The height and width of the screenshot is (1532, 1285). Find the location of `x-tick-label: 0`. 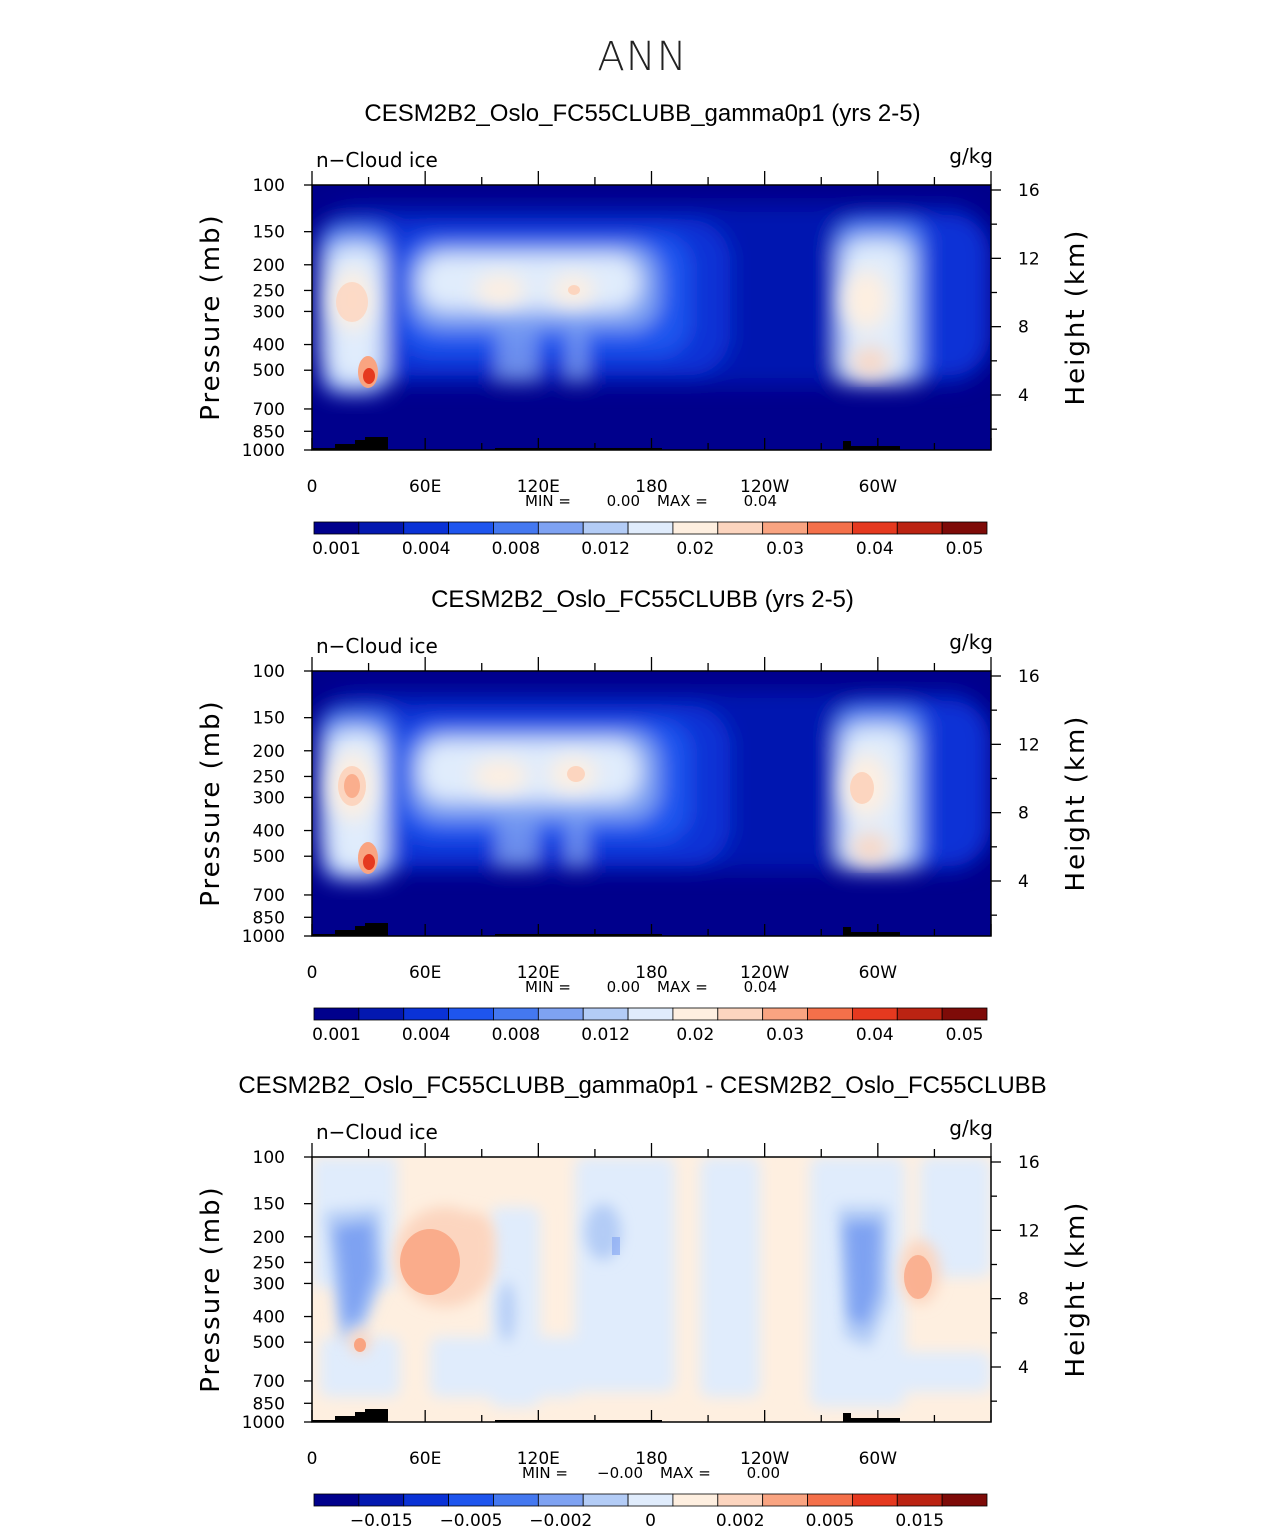

x-tick-label: 0 is located at coordinates (312, 973).